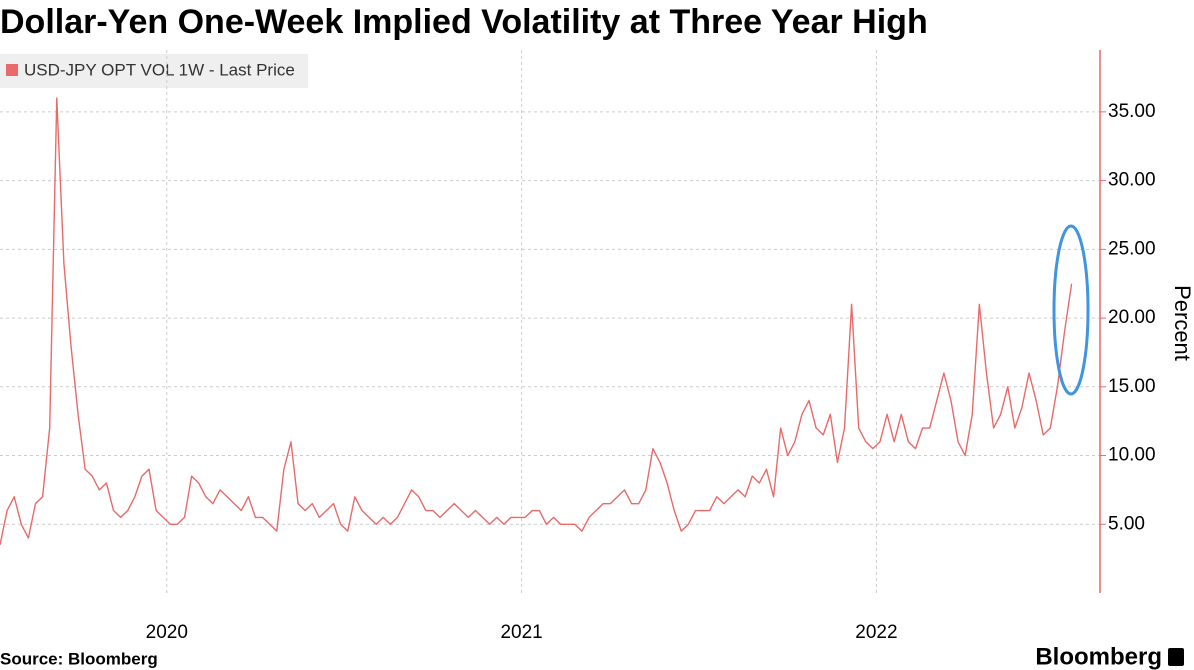 This screenshot has height=670, width=1194. What do you see at coordinates (1132, 180) in the screenshot?
I see `y-tick-label: 30.00` at bounding box center [1132, 180].